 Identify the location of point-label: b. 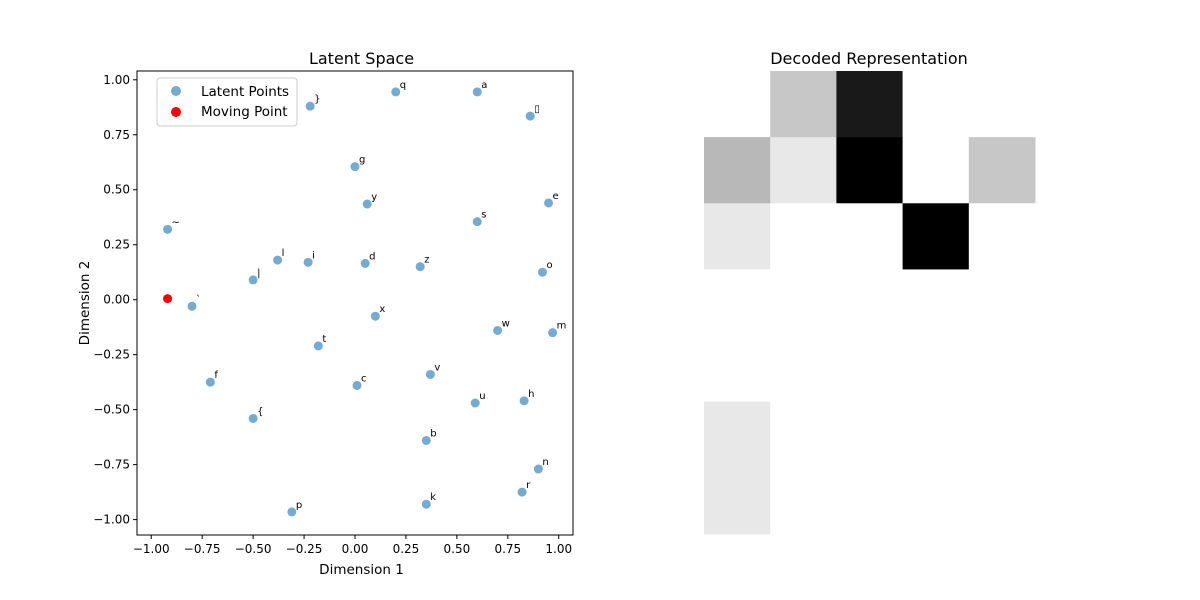
(433, 433).